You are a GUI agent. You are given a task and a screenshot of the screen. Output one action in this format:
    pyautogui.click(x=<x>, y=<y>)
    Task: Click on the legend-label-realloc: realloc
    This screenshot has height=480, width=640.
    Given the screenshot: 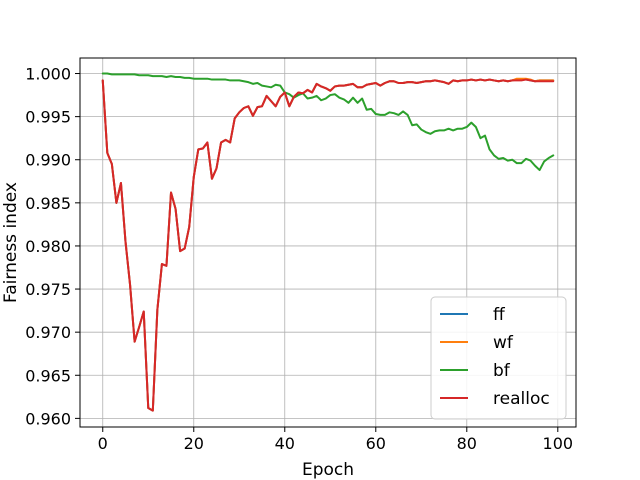 What is the action you would take?
    pyautogui.click(x=521, y=399)
    